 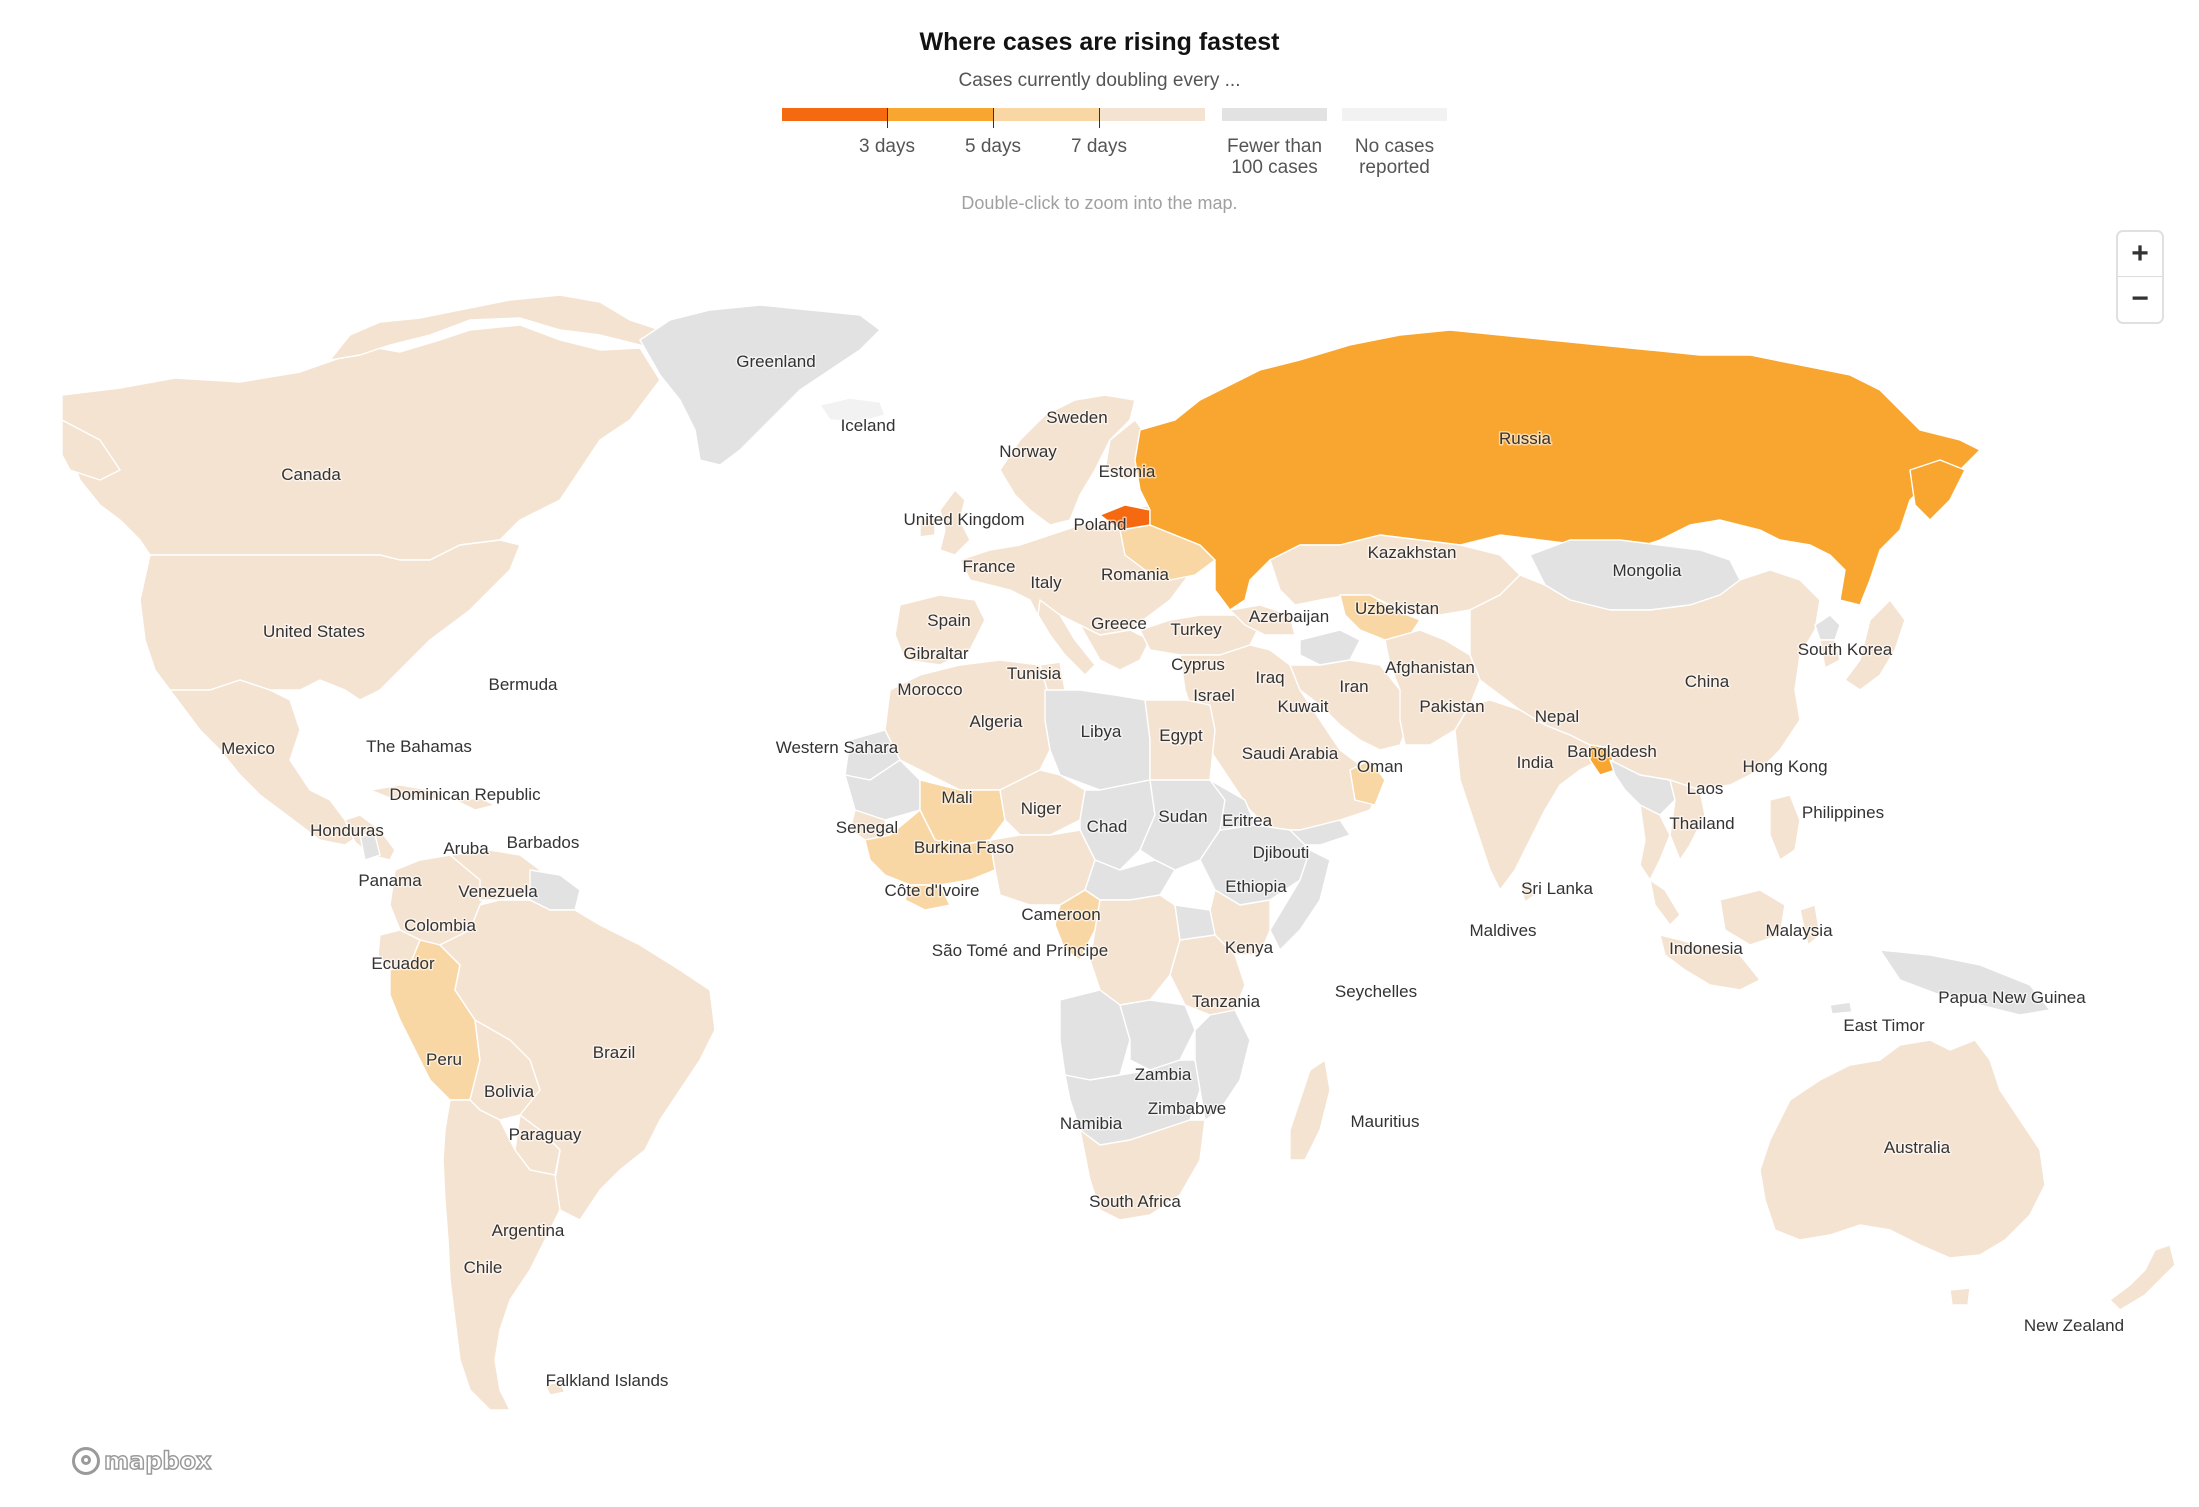 What do you see at coordinates (1937, 490) in the screenshot?
I see `region-kamchatka` at bounding box center [1937, 490].